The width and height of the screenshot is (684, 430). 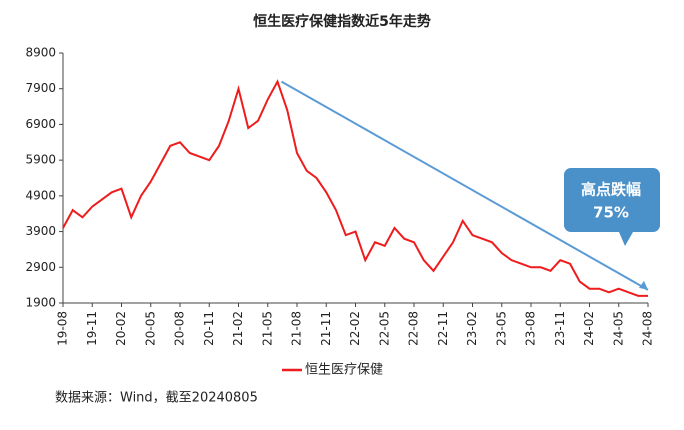 What do you see at coordinates (180, 328) in the screenshot?
I see `x-tick-label: 20-08` at bounding box center [180, 328].